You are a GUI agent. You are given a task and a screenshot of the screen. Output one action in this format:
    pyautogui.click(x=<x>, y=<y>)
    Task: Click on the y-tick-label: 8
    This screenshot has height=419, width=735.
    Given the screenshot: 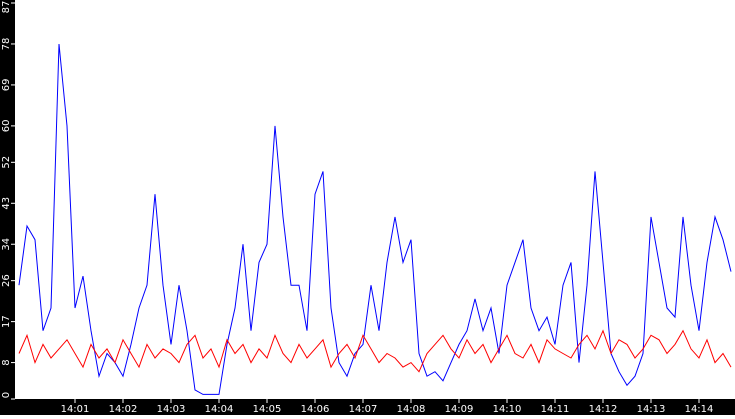 What is the action you would take?
    pyautogui.click(x=6, y=362)
    